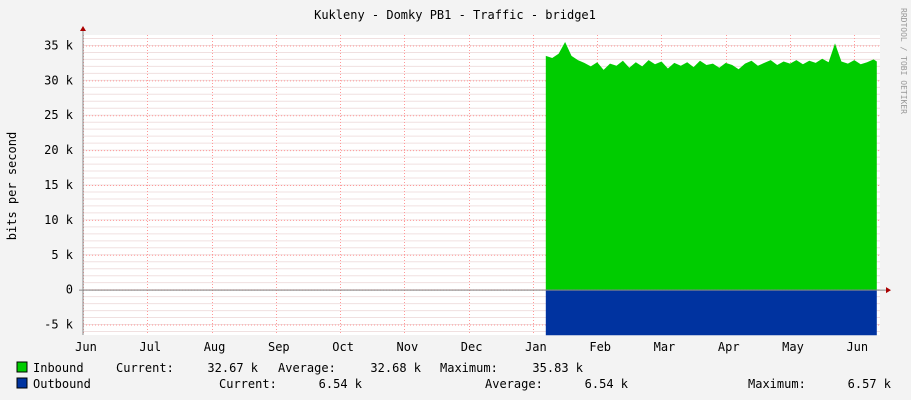 This screenshot has height=400, width=911. Describe the element at coordinates (69, 290) in the screenshot. I see `y-tick-label: 0` at that location.